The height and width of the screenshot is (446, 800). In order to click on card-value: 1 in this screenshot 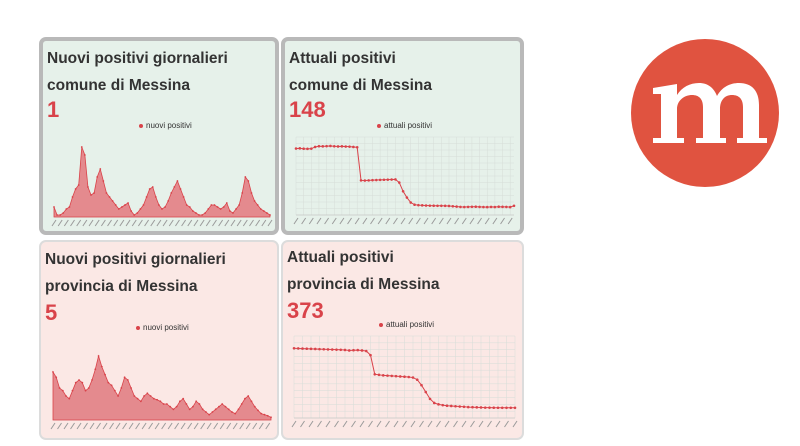, I will do `click(53, 109)`.